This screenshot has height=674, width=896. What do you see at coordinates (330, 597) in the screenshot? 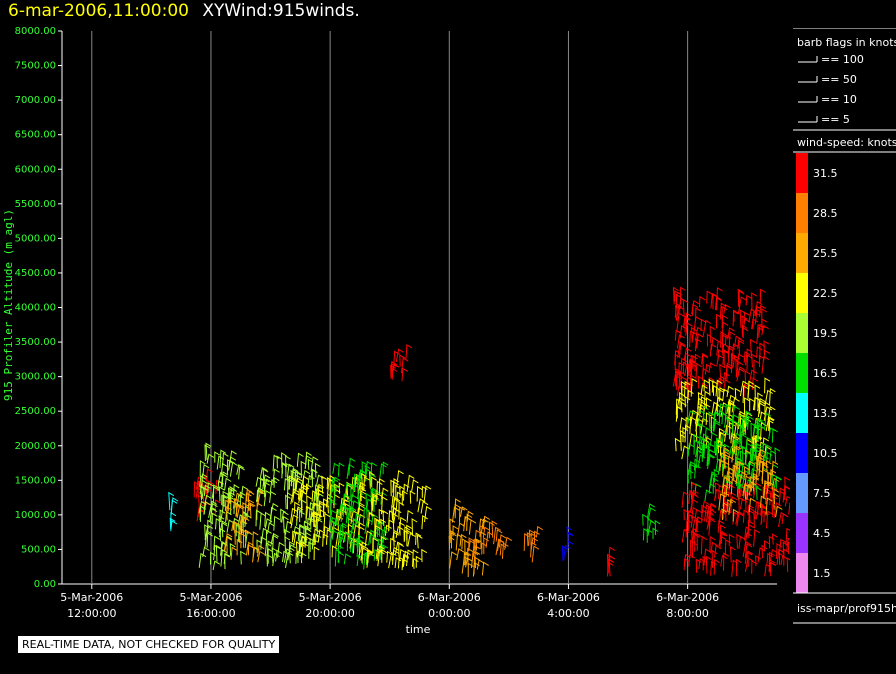
I see `x-tick-date: 5-Mar-2006` at bounding box center [330, 597].